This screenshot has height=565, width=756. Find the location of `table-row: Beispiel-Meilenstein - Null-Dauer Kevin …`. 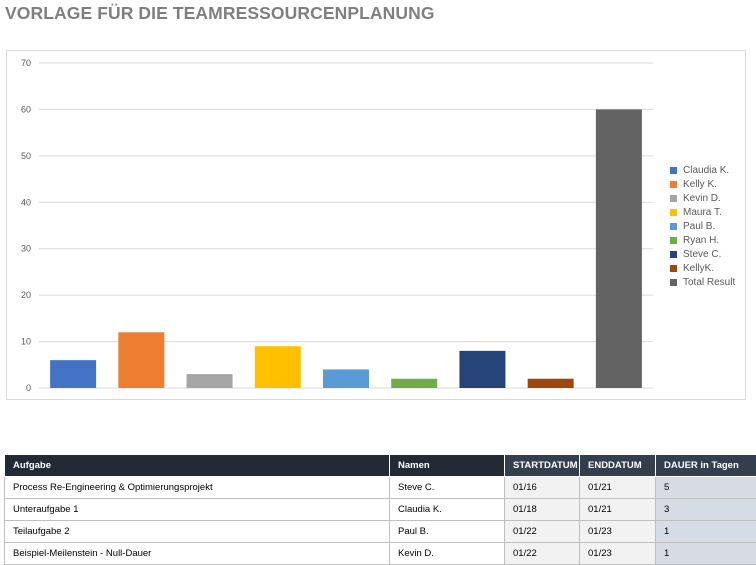

table-row: Beispiel-Meilenstein - Null-Dauer Kevin … is located at coordinates (380, 553).